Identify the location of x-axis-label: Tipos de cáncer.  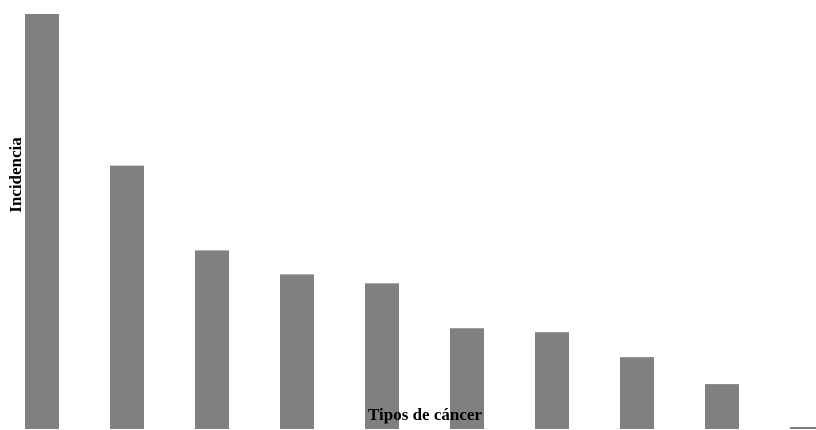
(425, 414).